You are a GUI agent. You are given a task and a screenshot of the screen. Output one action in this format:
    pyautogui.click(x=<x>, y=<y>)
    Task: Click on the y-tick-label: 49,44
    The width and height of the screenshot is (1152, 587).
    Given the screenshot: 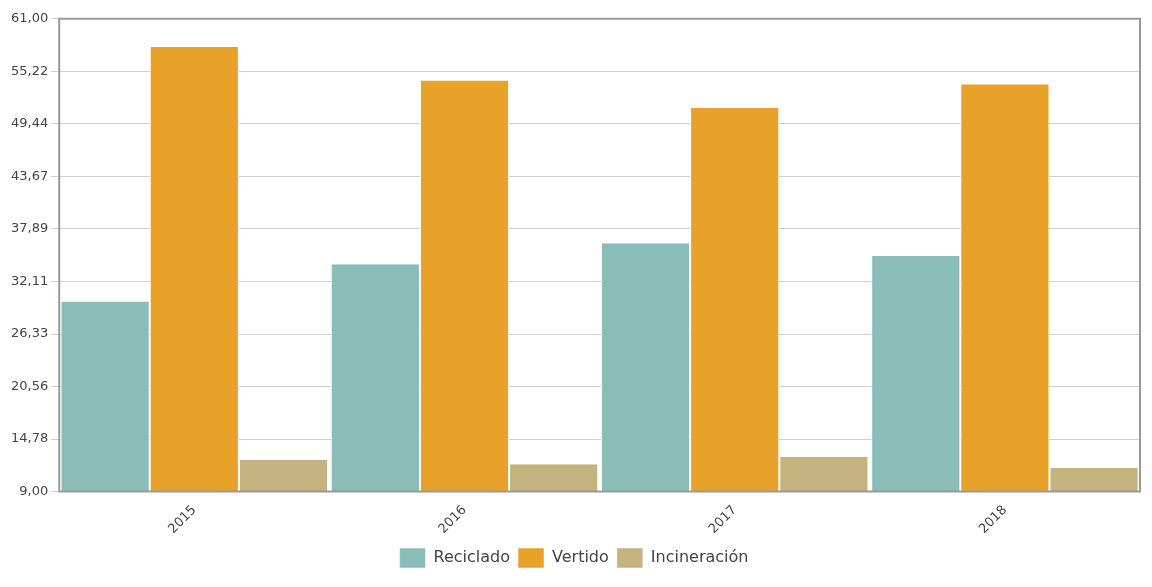 What is the action you would take?
    pyautogui.click(x=30, y=123)
    